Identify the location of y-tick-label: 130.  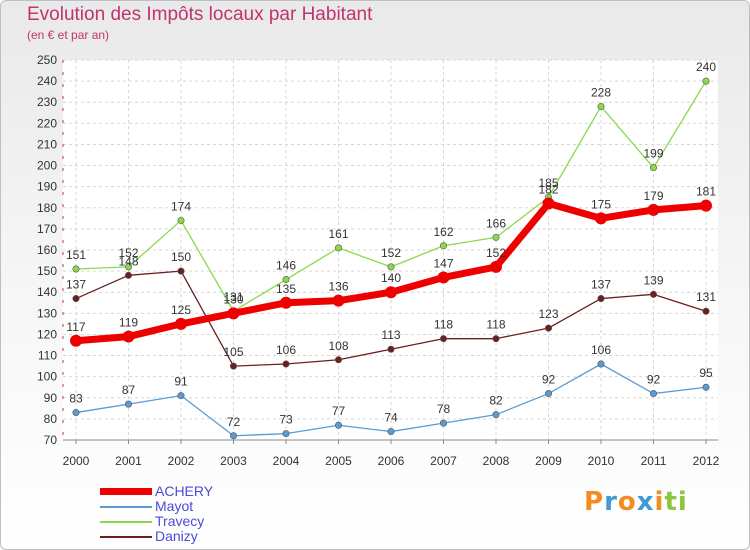
(47, 313).